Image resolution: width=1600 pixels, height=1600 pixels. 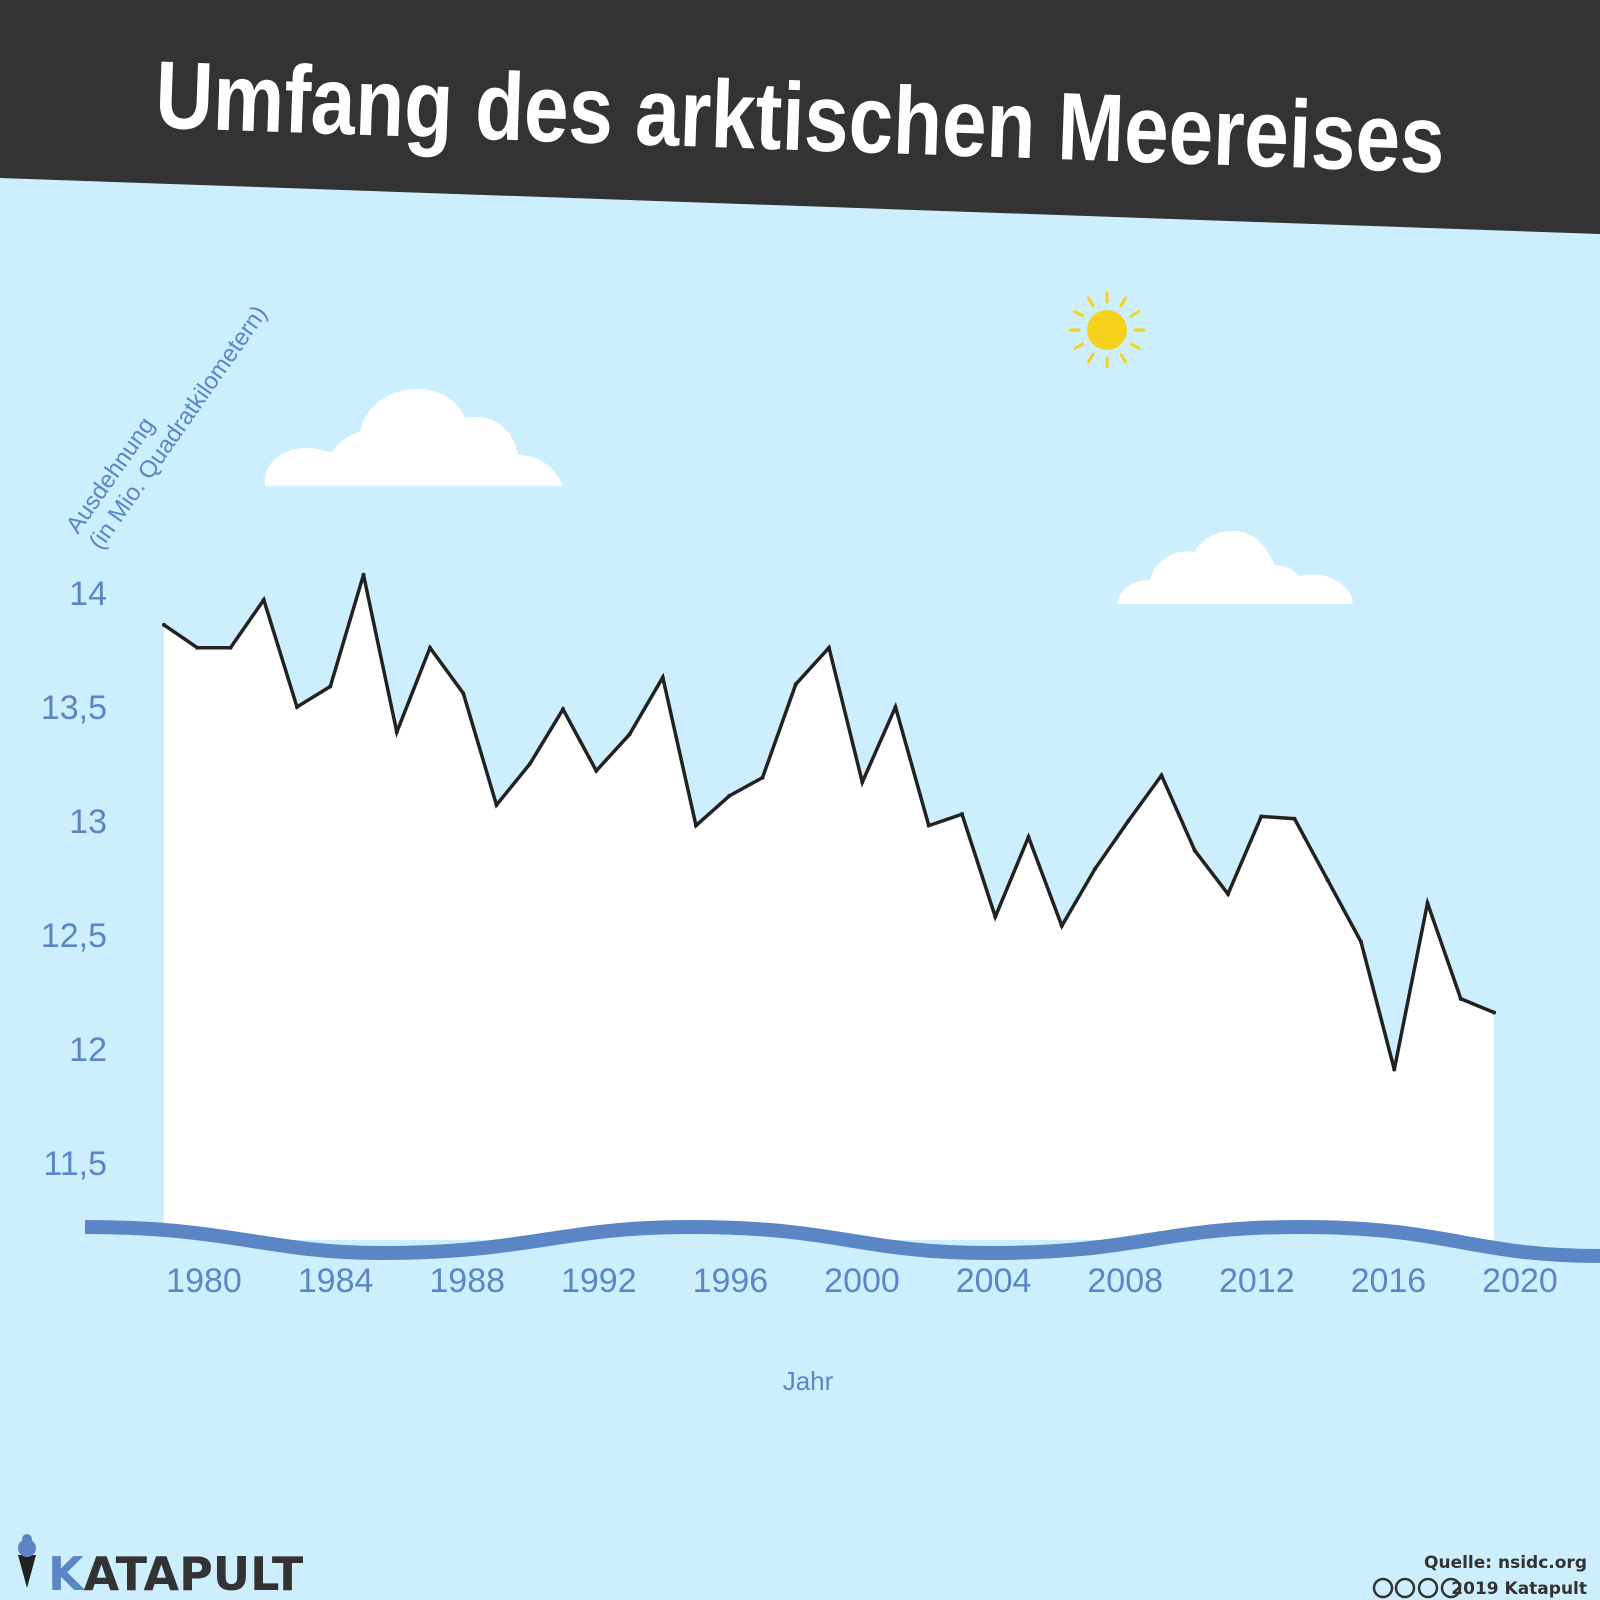 What do you see at coordinates (1061, 925) in the screenshot?
I see `data-point-2006` at bounding box center [1061, 925].